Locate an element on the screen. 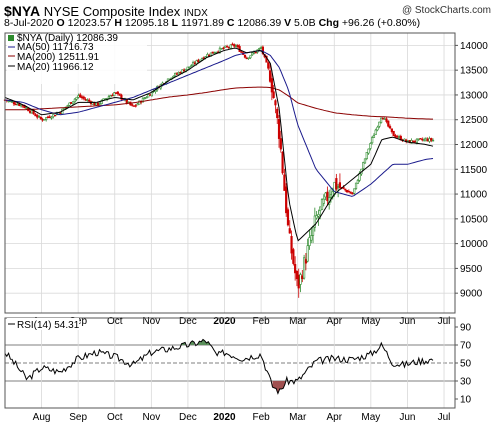  rsi-xtick-label: Apr is located at coordinates (334, 417).